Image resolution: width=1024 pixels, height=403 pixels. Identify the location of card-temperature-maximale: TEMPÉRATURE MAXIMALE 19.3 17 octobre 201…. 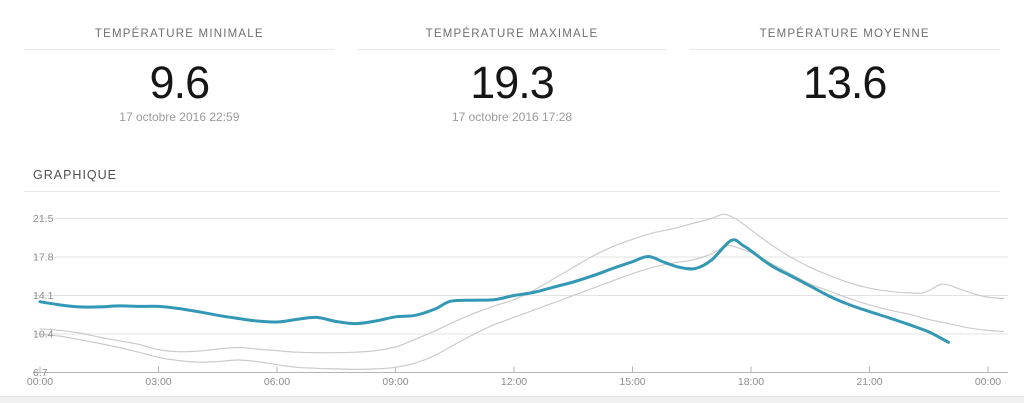
(512, 76).